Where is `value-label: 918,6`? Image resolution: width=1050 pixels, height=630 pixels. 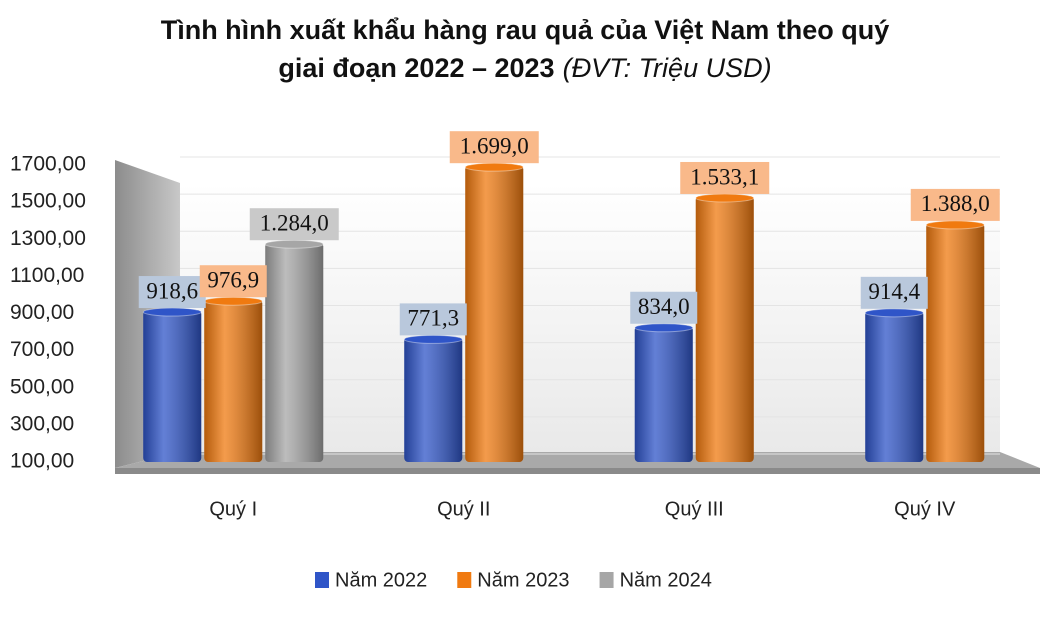 value-label: 918,6 is located at coordinates (172, 290).